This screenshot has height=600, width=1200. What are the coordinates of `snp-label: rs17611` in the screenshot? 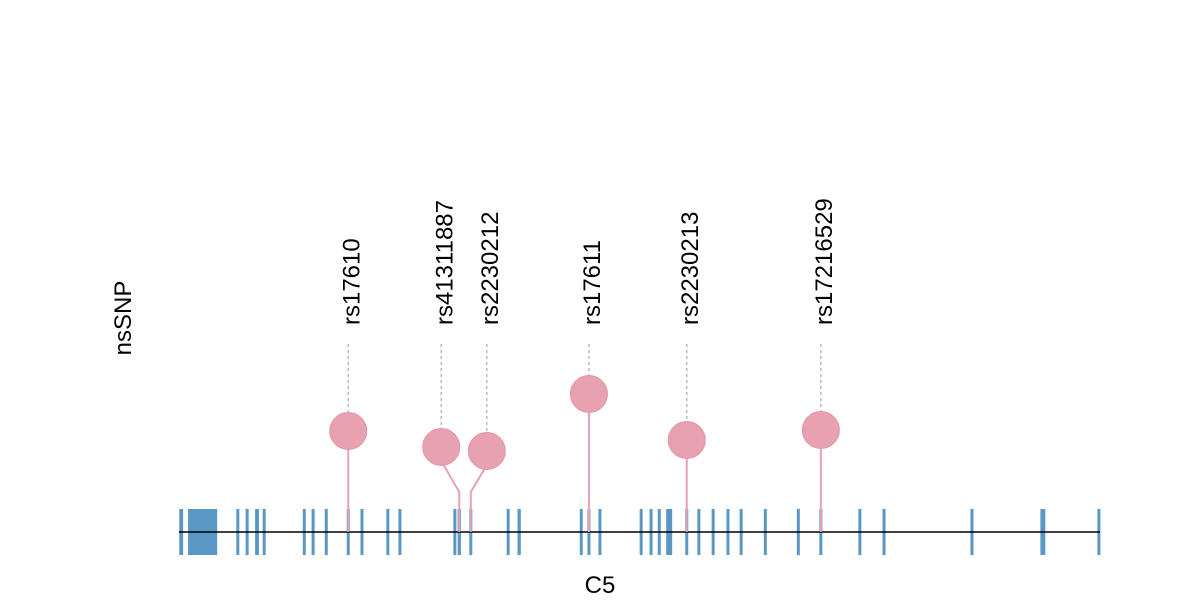 It's located at (592, 282).